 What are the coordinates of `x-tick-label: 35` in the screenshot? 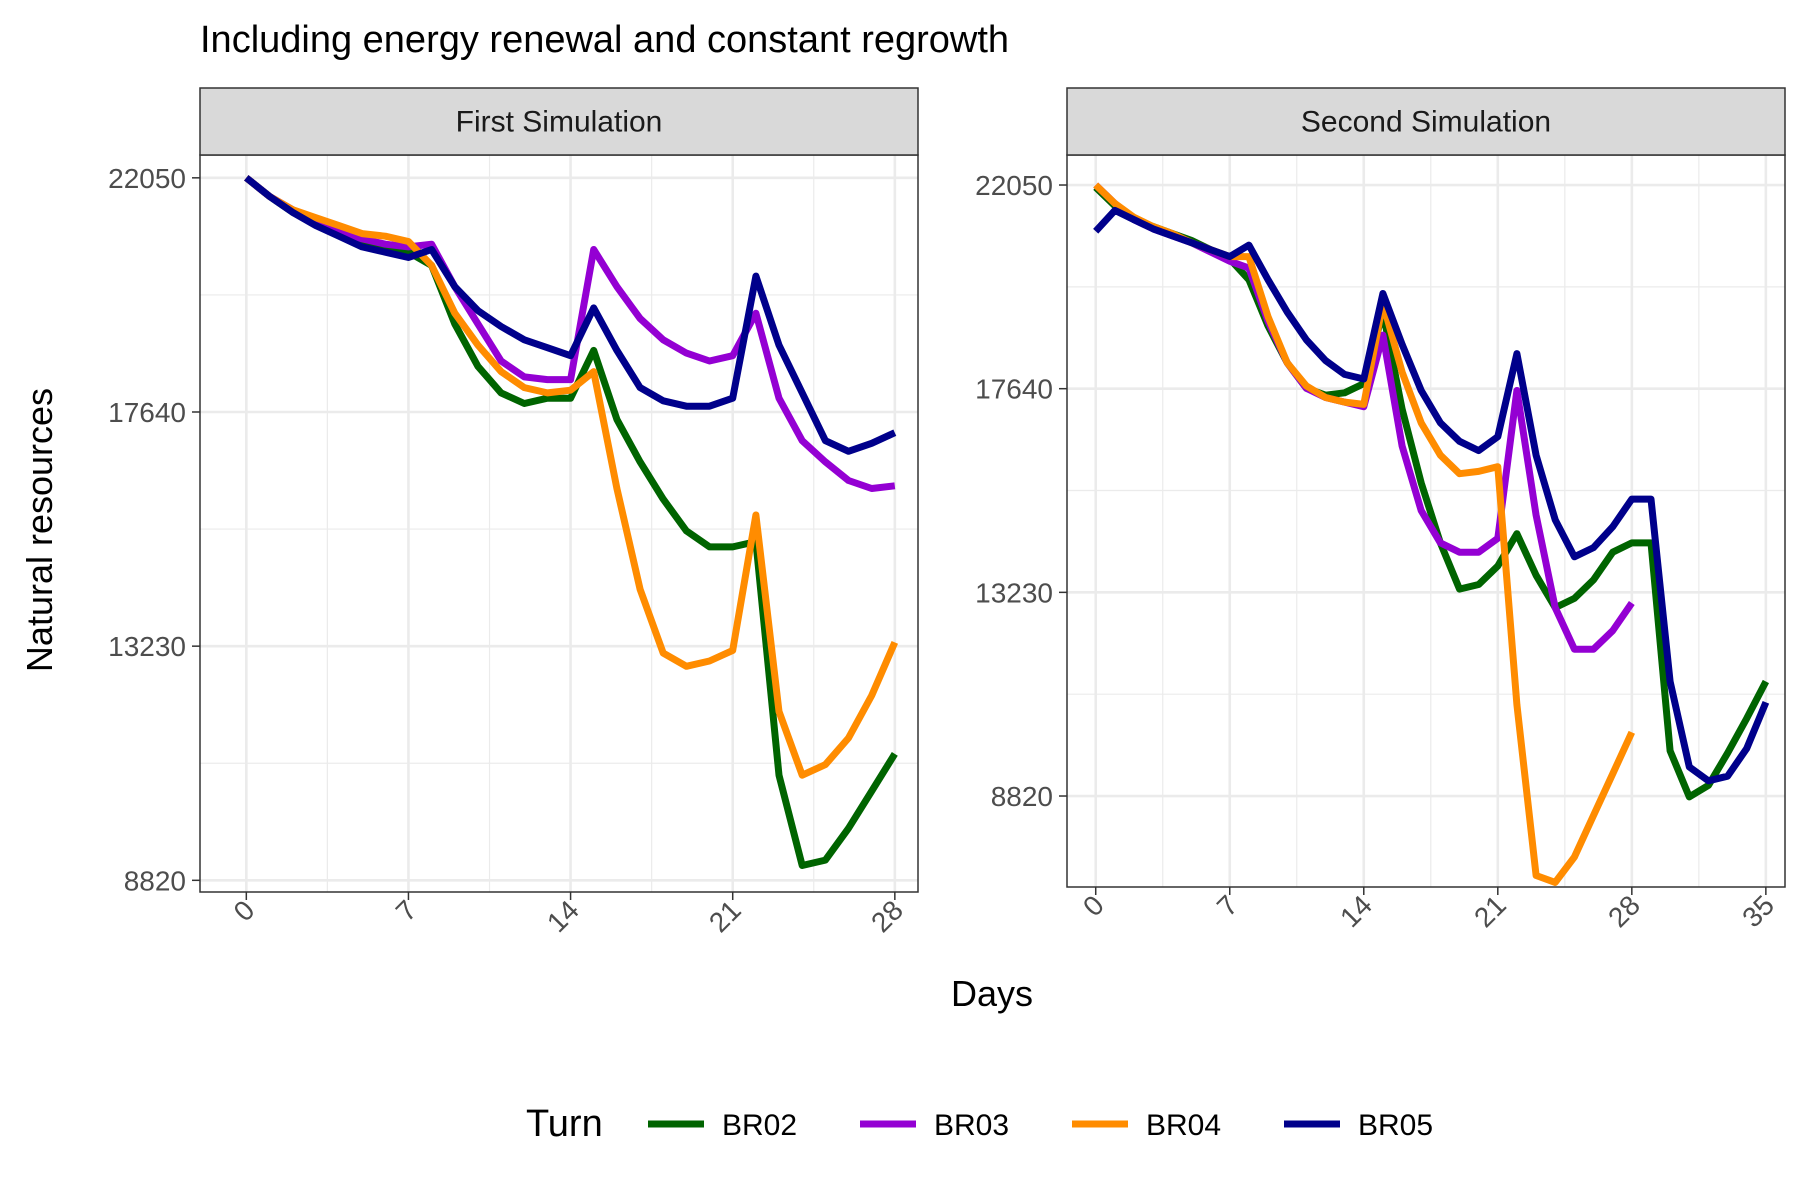 It's located at (1758, 911).